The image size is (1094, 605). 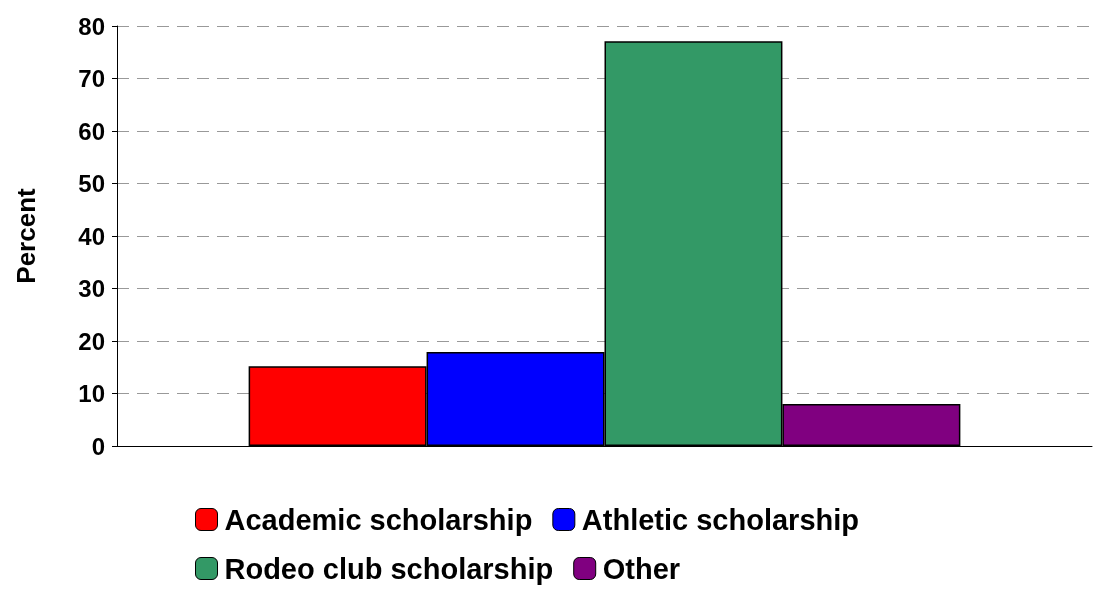 What do you see at coordinates (720, 519) in the screenshot?
I see `legend-label: Athletic scholarship` at bounding box center [720, 519].